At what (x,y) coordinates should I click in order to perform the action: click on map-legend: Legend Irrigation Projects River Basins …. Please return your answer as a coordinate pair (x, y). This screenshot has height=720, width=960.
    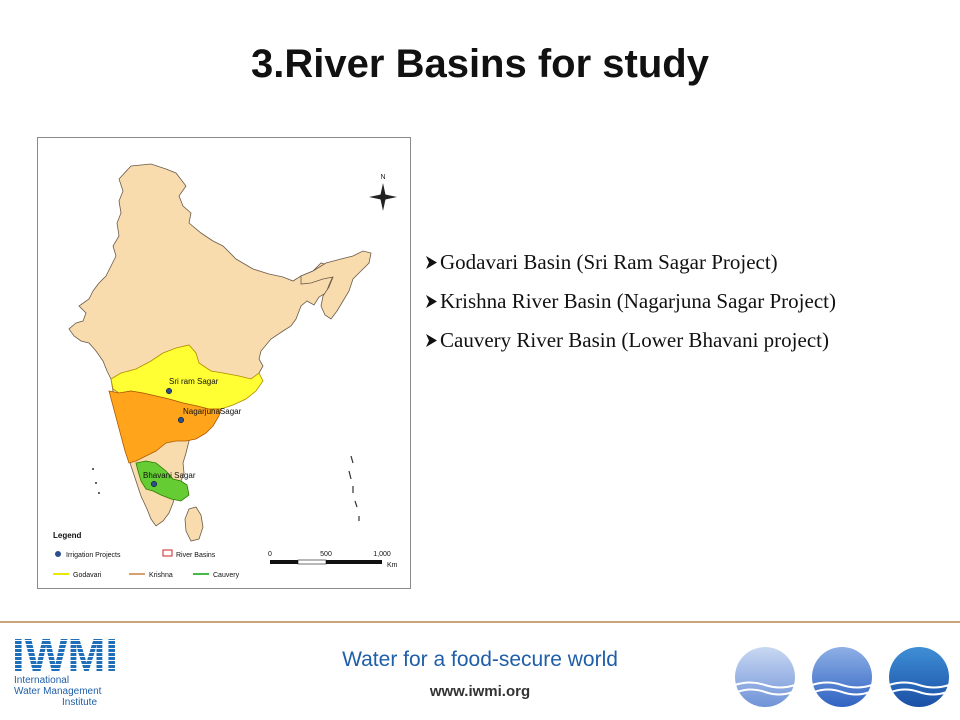
    Looking at the image, I should click on (146, 555).